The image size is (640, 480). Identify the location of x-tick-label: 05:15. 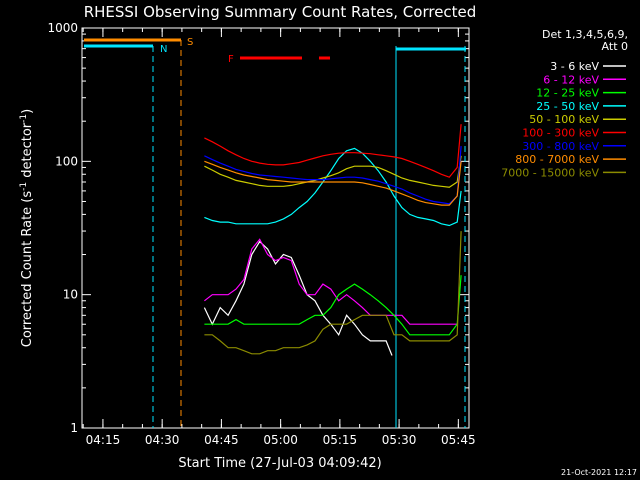
(340, 440).